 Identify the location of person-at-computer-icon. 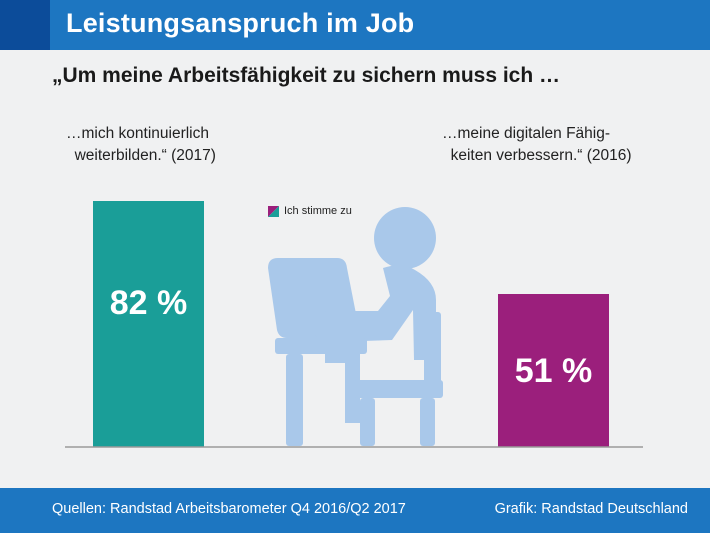
(355, 326).